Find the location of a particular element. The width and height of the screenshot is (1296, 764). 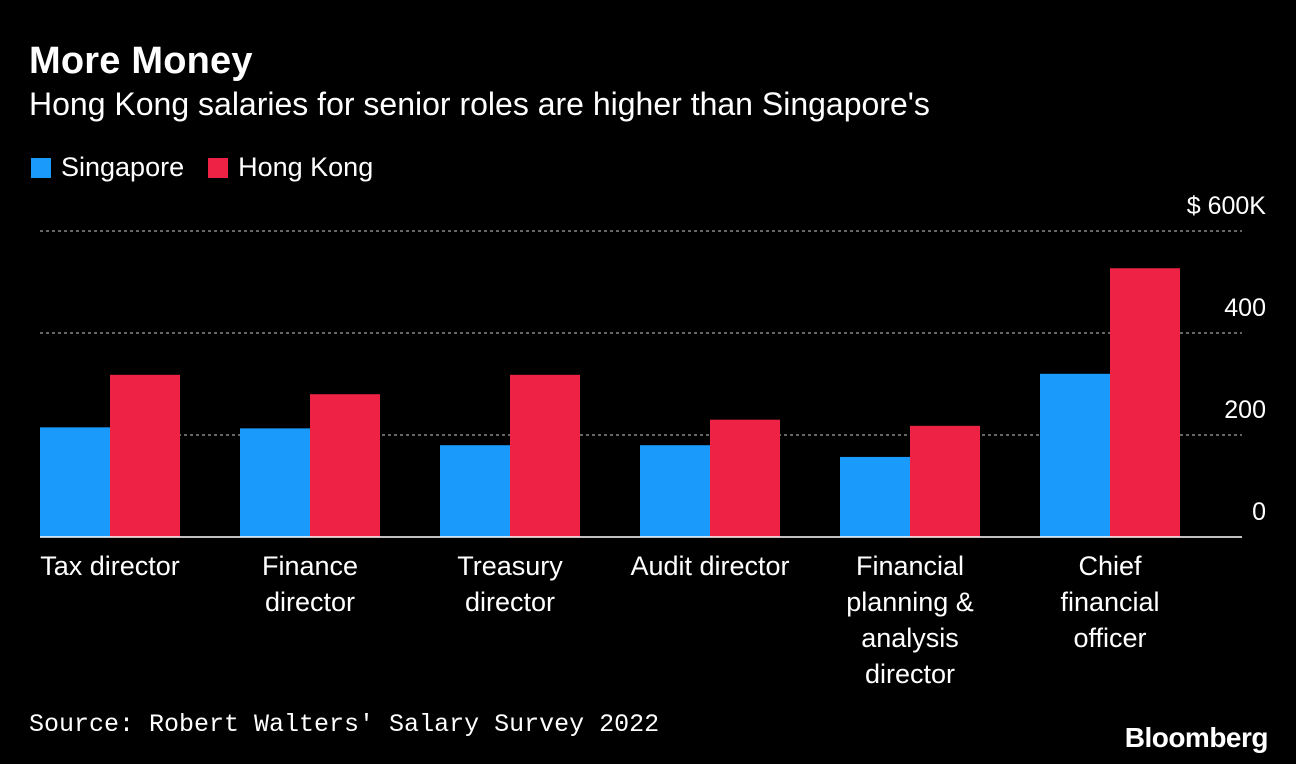

x-category-label: Tax director is located at coordinates (110, 566).